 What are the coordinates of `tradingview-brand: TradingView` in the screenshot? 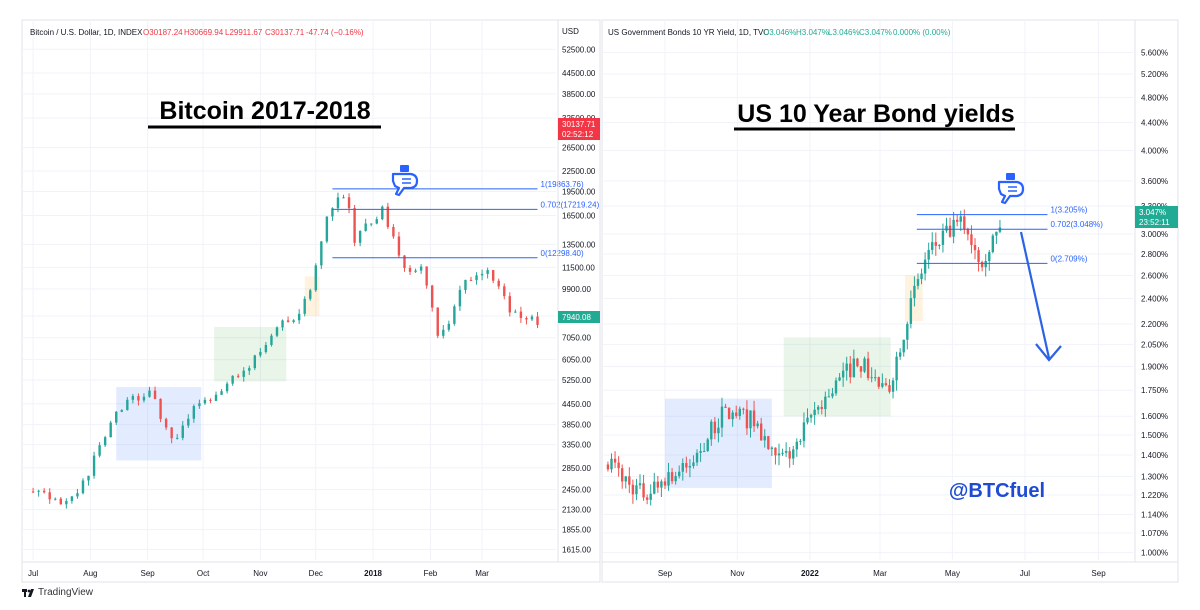 It's located at (66, 592).